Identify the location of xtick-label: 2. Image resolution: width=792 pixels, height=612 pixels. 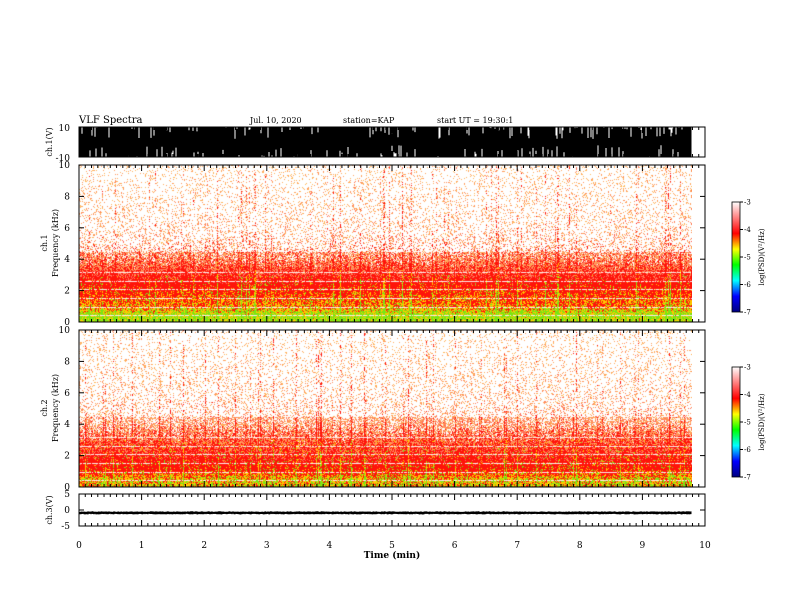
(204, 546).